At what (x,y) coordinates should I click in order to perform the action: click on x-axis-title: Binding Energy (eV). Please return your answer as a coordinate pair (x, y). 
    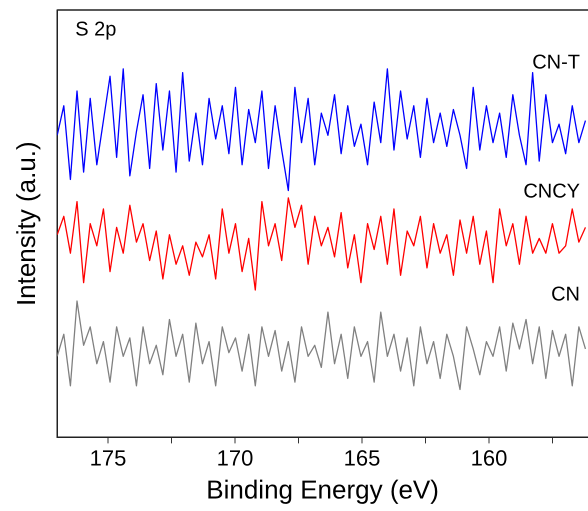
    Looking at the image, I should click on (322, 489).